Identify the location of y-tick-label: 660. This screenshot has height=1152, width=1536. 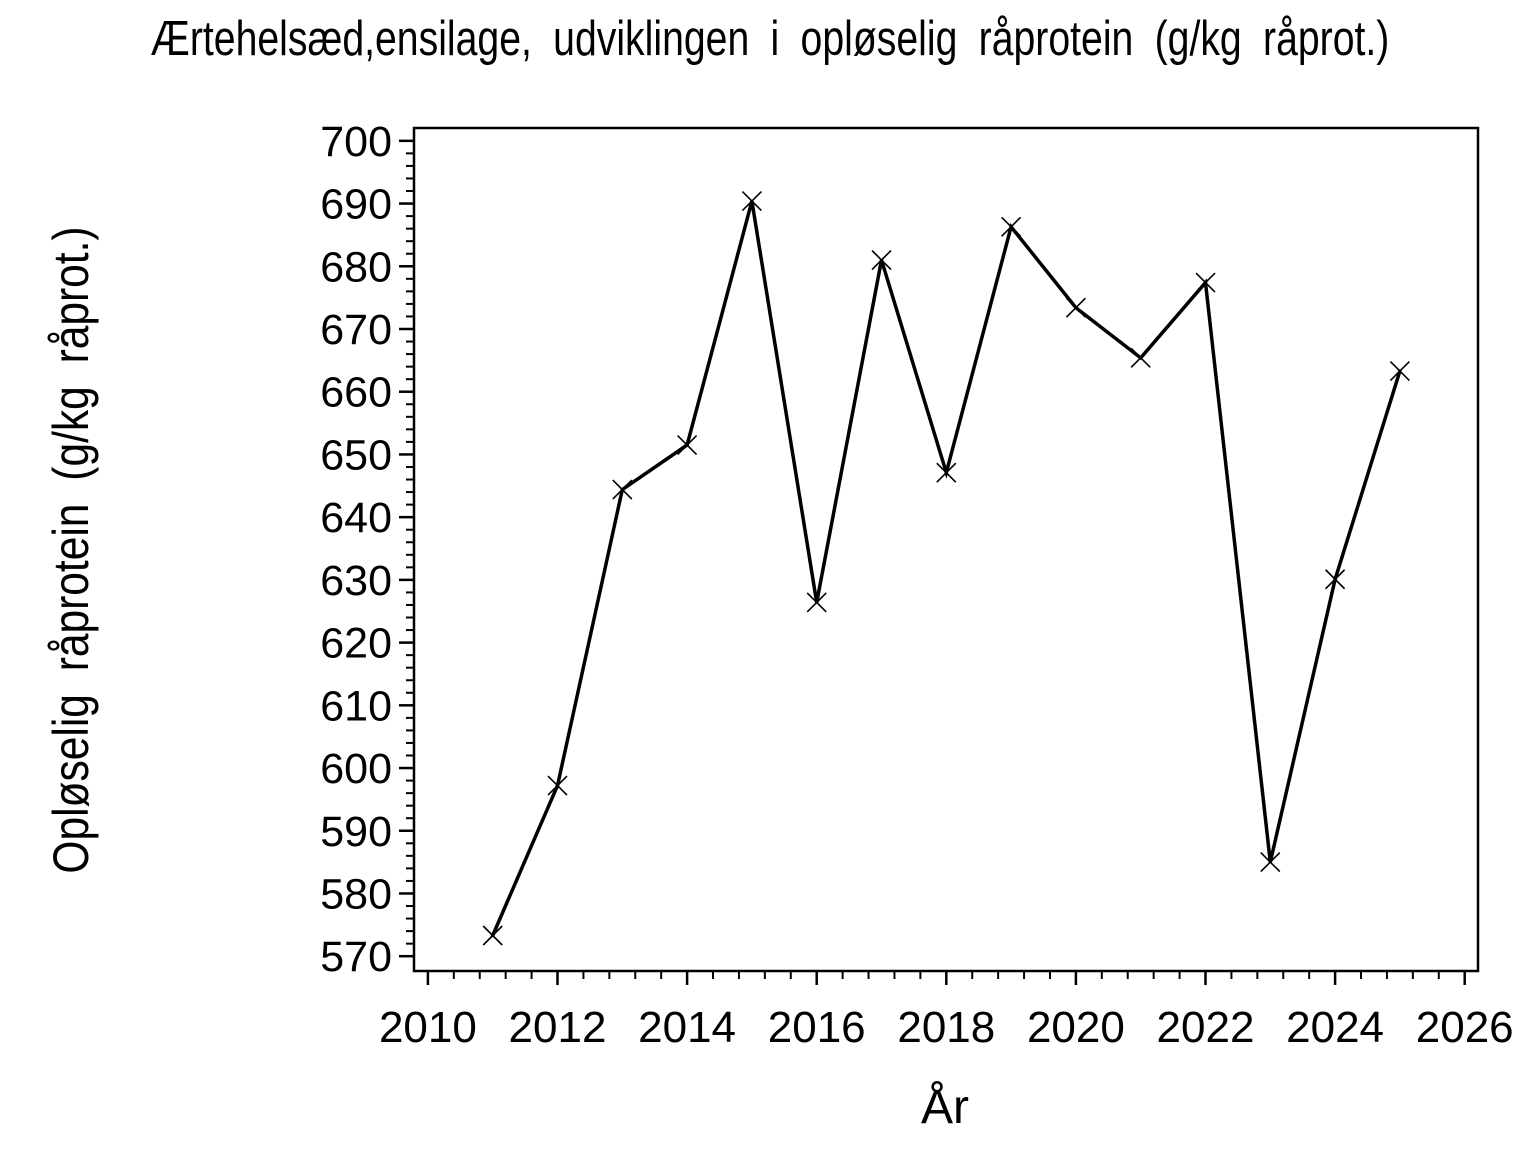
(356, 393).